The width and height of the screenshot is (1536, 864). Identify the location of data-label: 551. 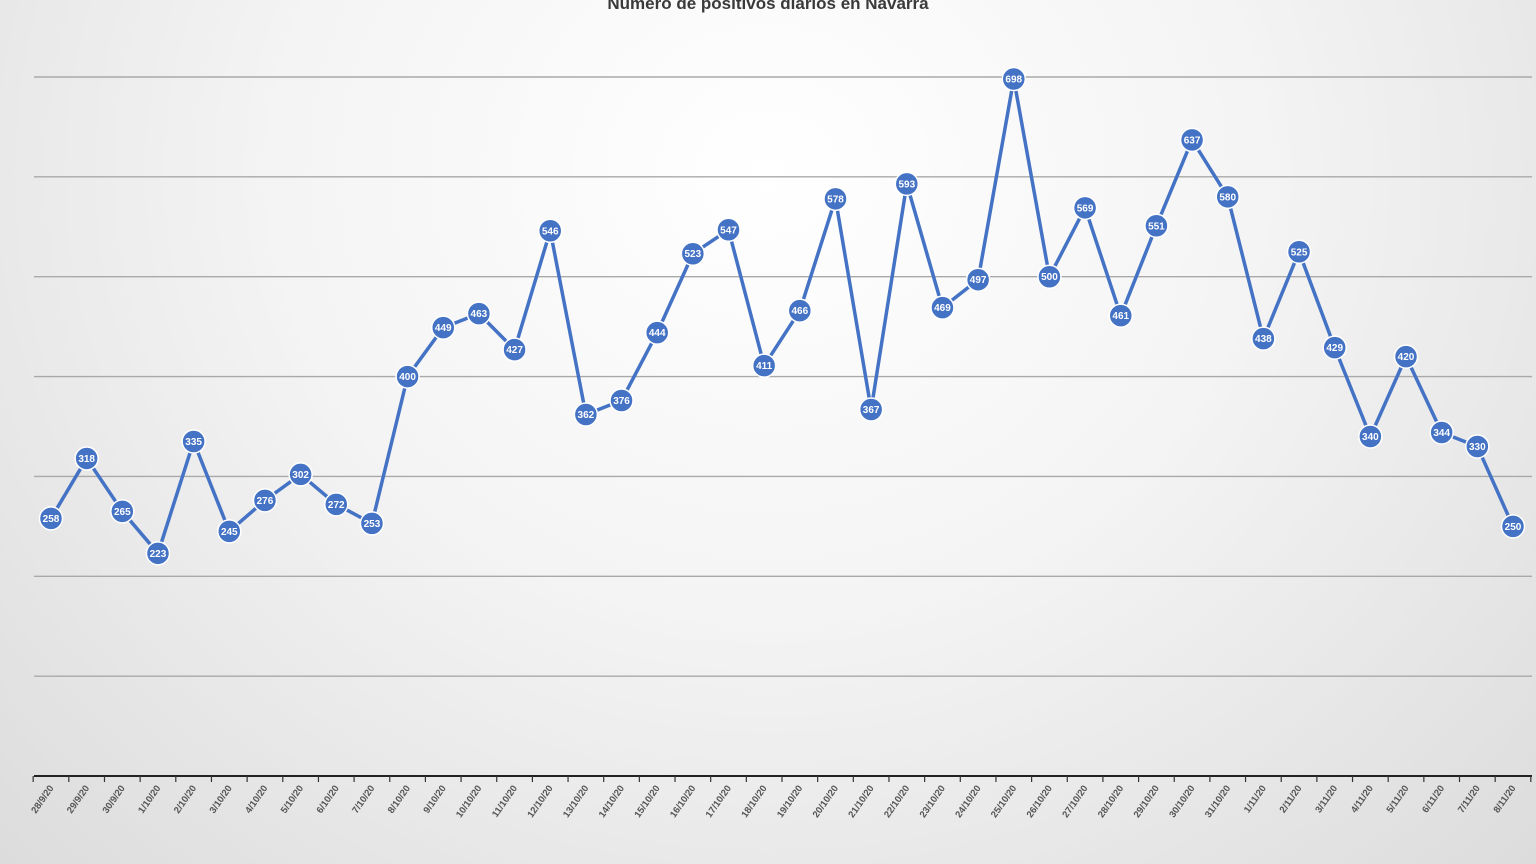
(1156, 226).